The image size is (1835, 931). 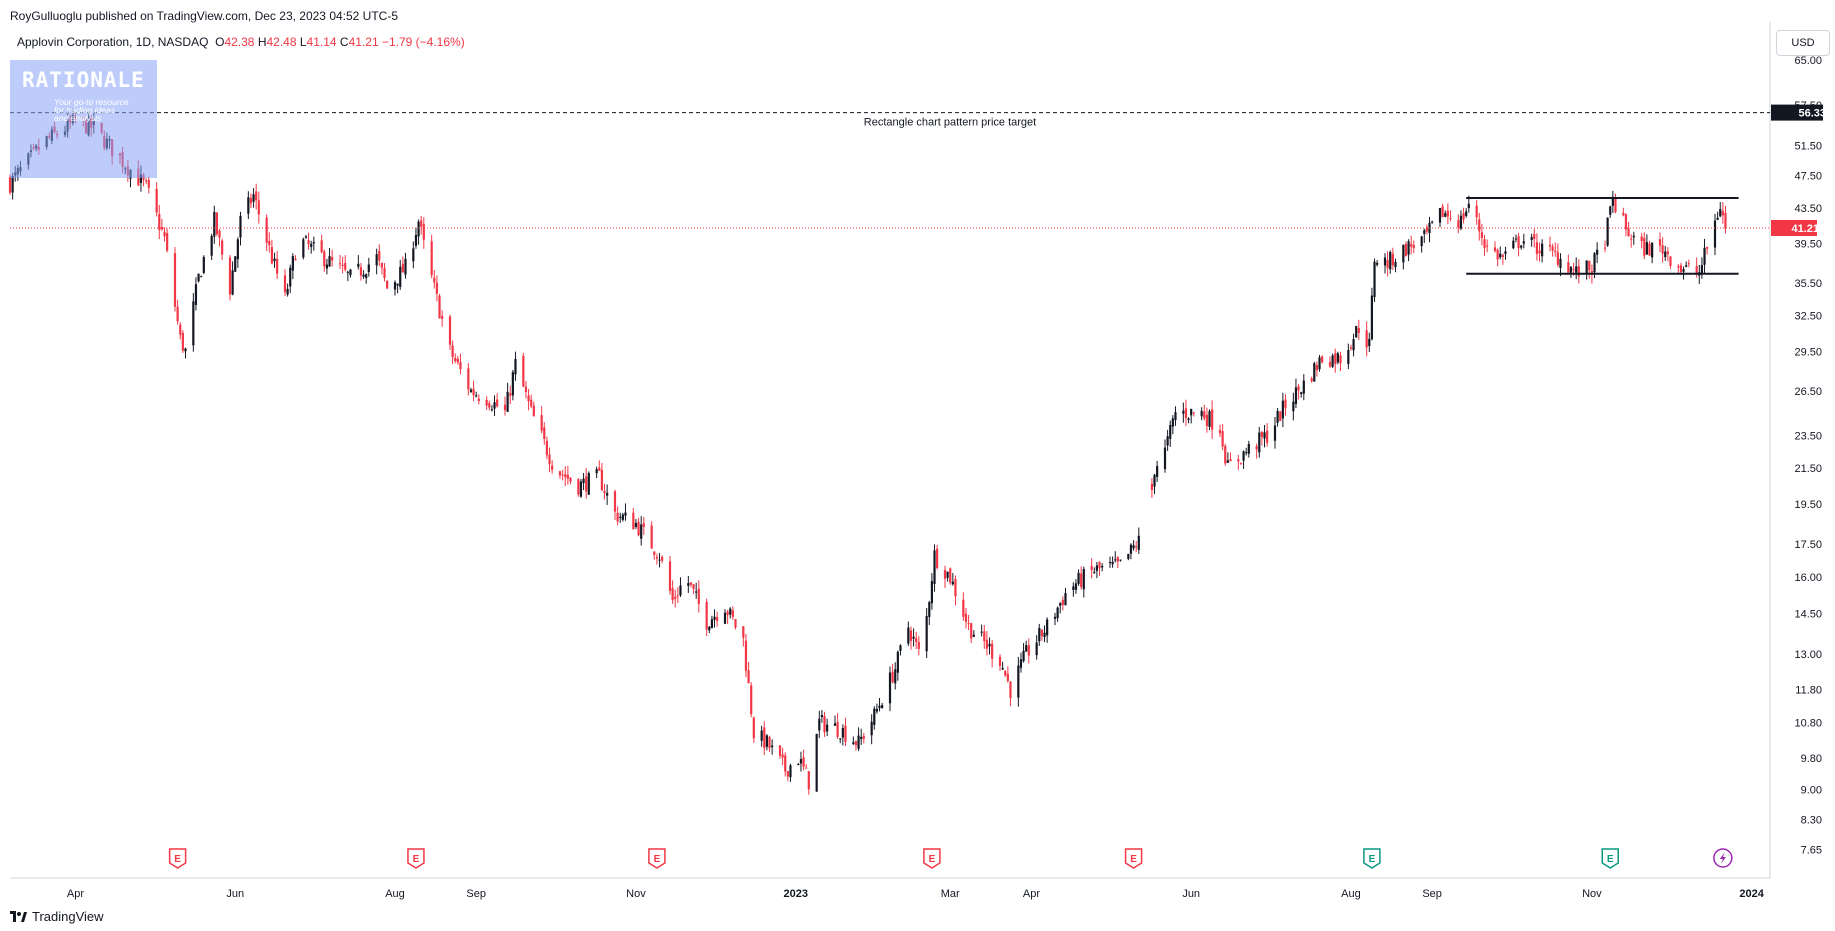 What do you see at coordinates (950, 123) in the screenshot?
I see `price-target-text: Rectangle chart pattern price target` at bounding box center [950, 123].